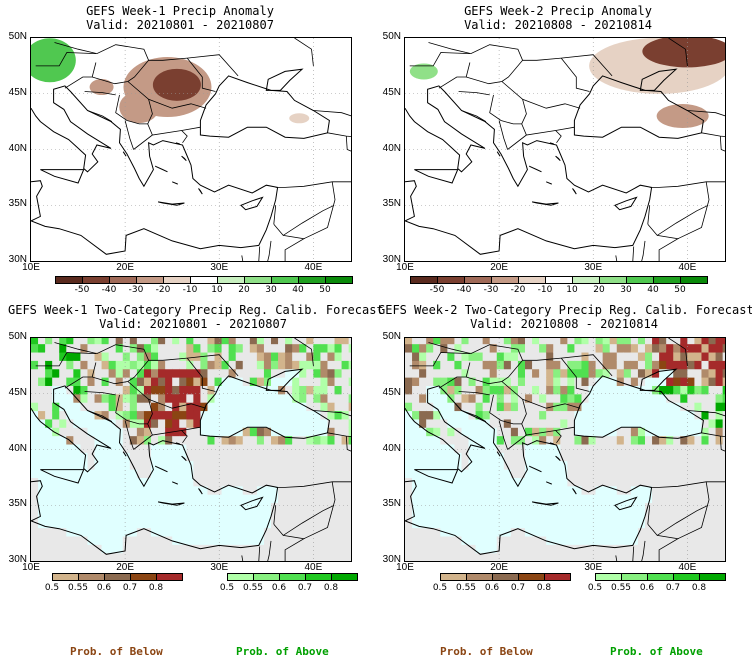 This screenshot has height=662, width=752. I want to click on island-outline, so click(625, 203).